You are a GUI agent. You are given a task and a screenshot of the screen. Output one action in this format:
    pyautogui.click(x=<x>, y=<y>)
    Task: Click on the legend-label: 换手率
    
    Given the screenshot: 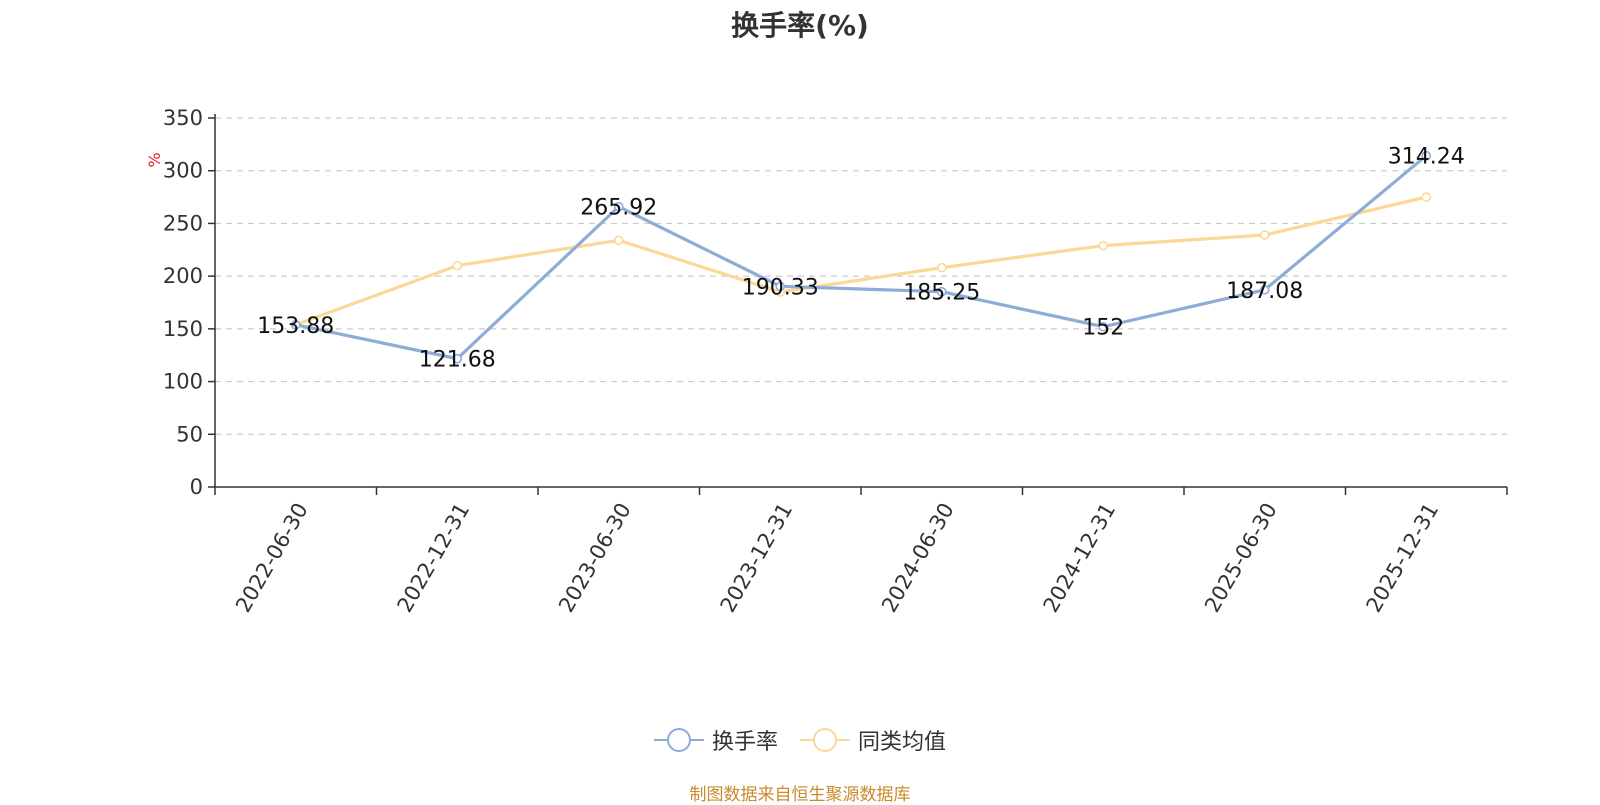 What is the action you would take?
    pyautogui.click(x=744, y=742)
    